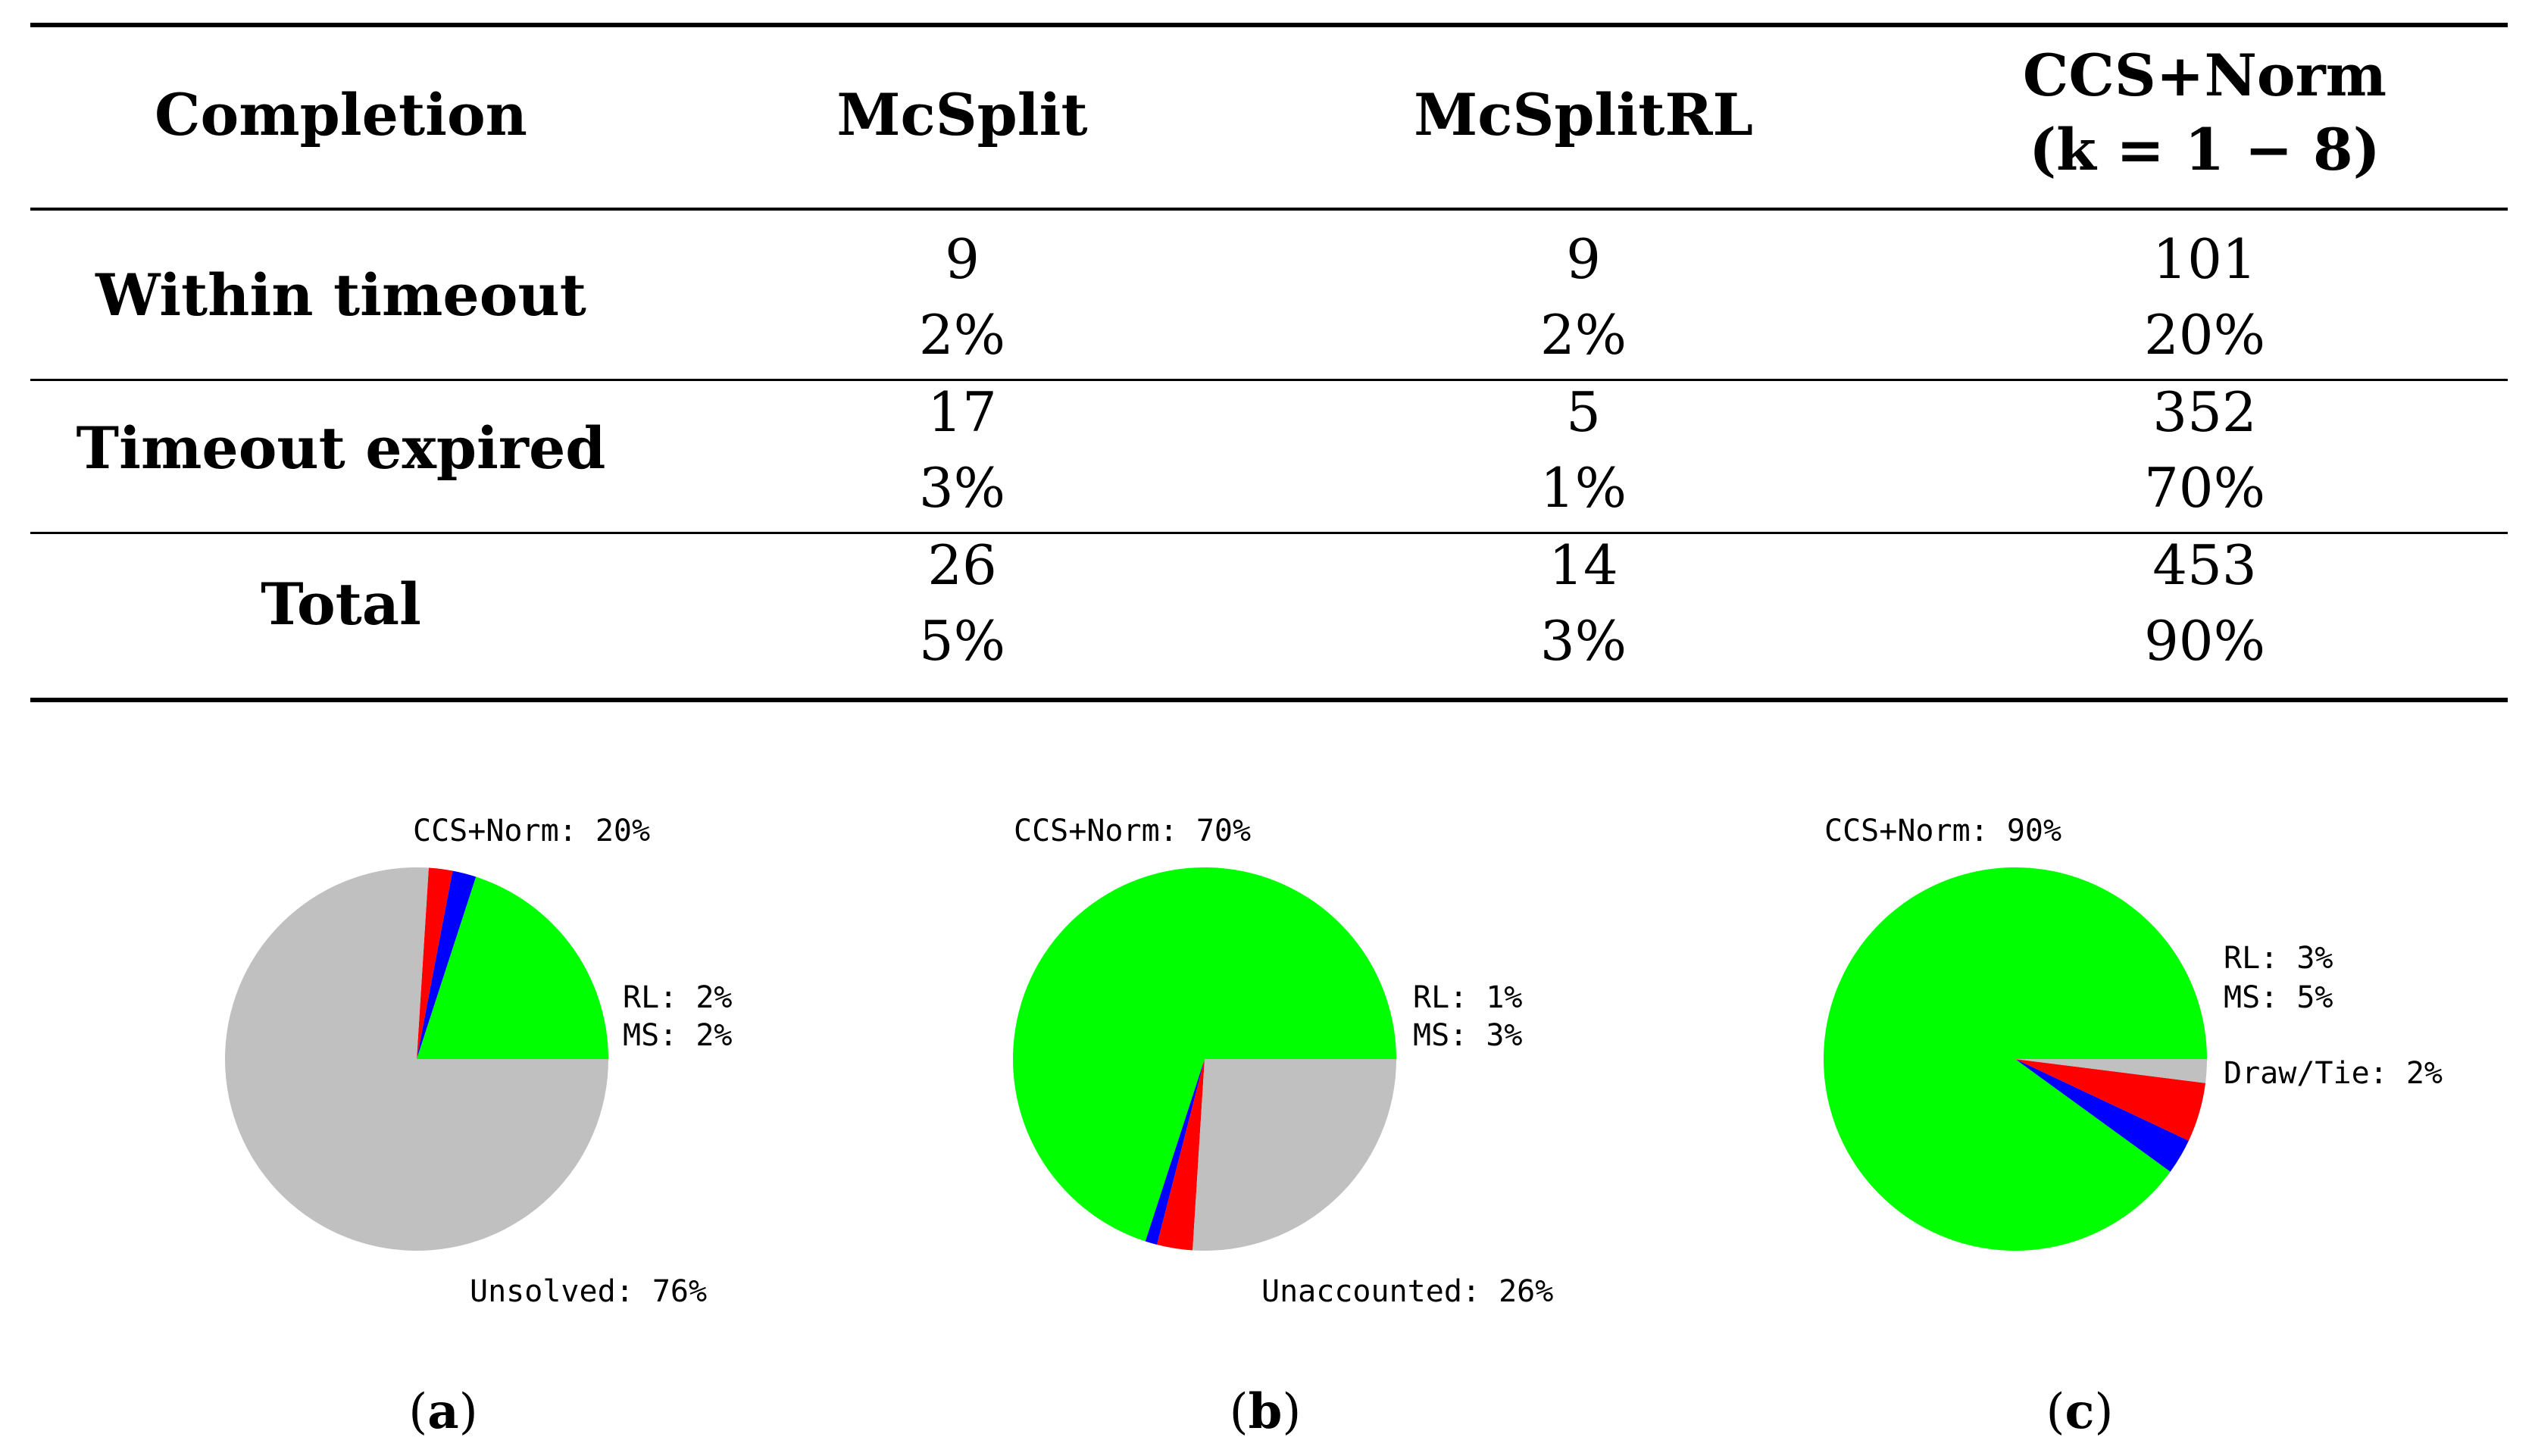 This screenshot has width=2535, height=1456. Describe the element at coordinates (962, 412) in the screenshot. I see `cell-count: 17` at that location.